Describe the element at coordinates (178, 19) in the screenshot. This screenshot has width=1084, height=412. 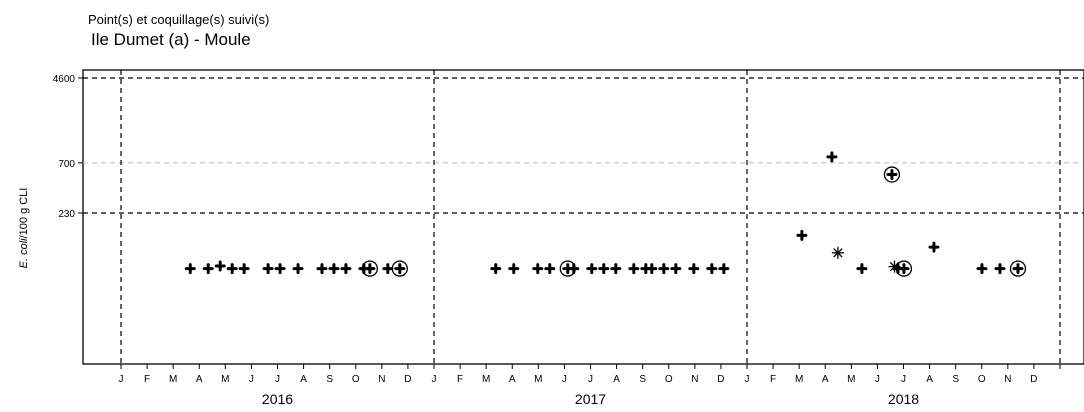
I see `chart-subtitle: Point(s) et coquillage(s) suivi(s)` at that location.